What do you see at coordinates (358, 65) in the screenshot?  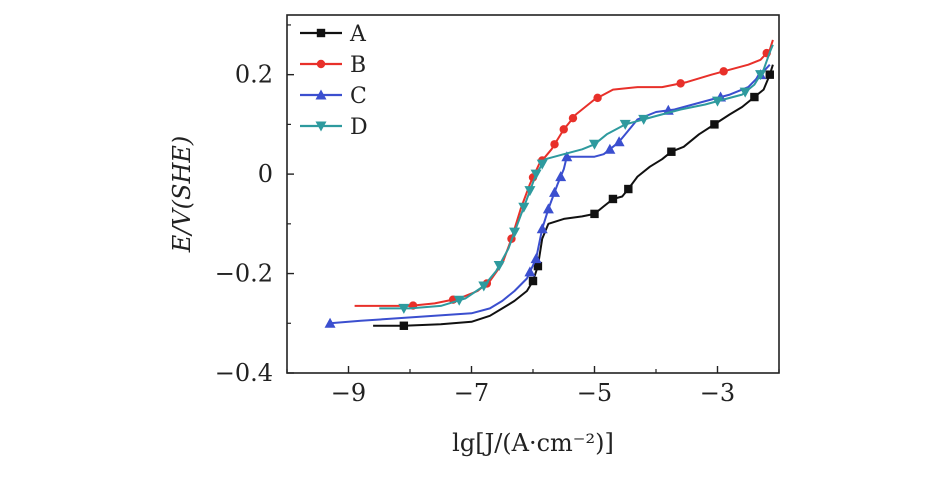 I see `legend-label: B` at bounding box center [358, 65].